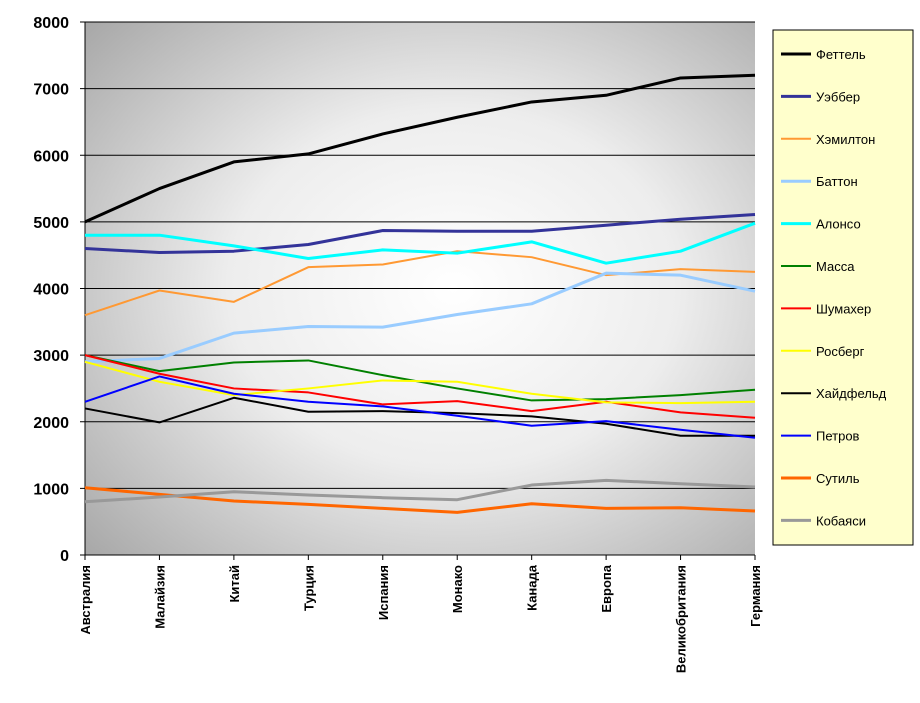  Describe the element at coordinates (681, 619) in the screenshot. I see `x-tick-label: Великобритания` at that location.